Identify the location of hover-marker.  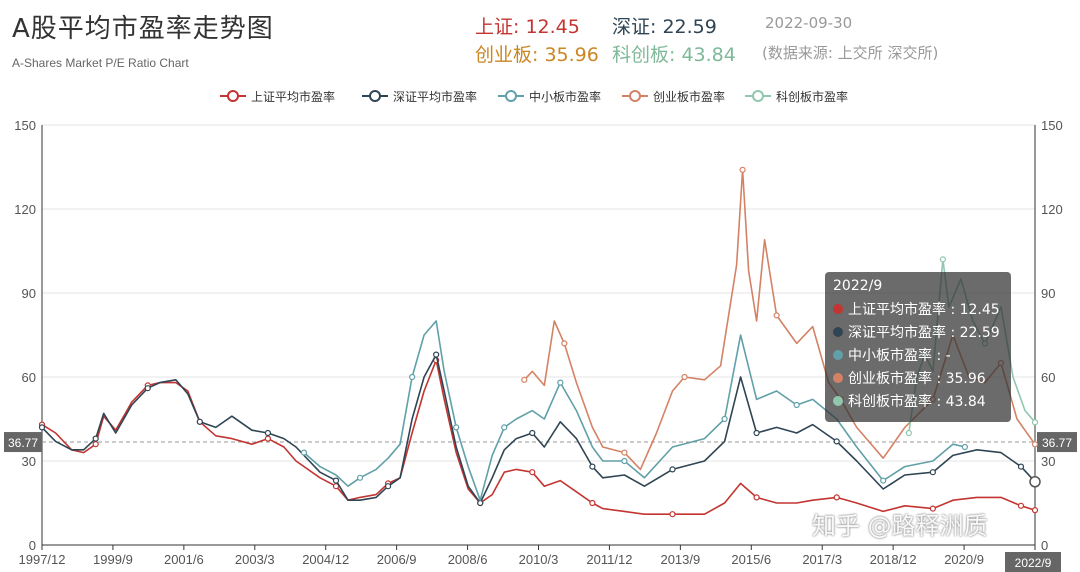
(1035, 481).